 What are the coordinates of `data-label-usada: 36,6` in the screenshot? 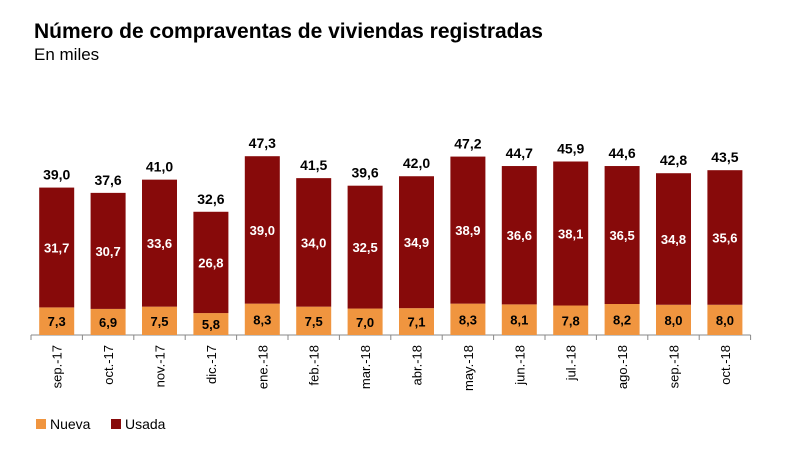 It's located at (519, 235).